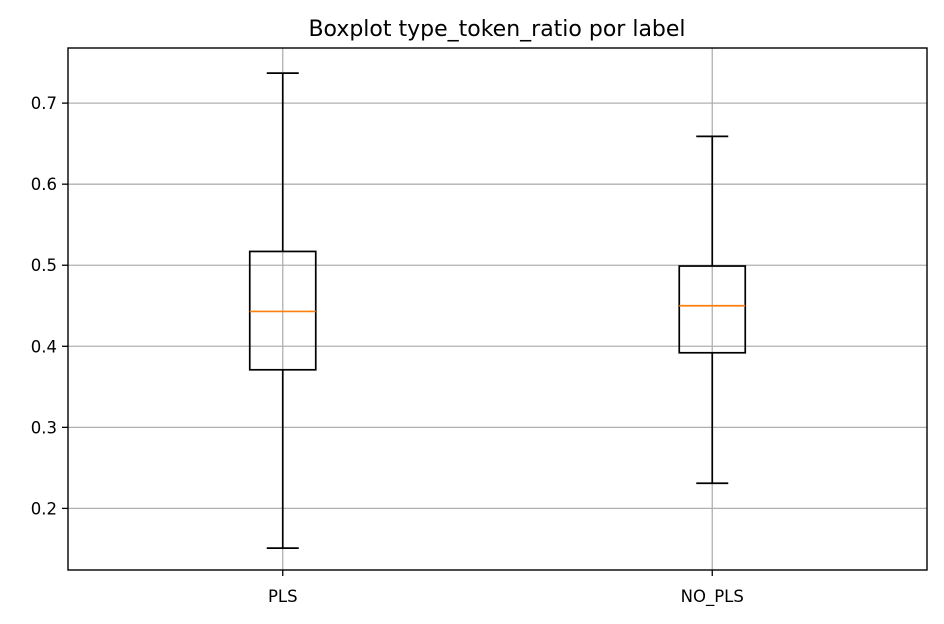 The width and height of the screenshot is (944, 624). What do you see at coordinates (44, 103) in the screenshot?
I see `y-tick-label: 0.7` at bounding box center [44, 103].